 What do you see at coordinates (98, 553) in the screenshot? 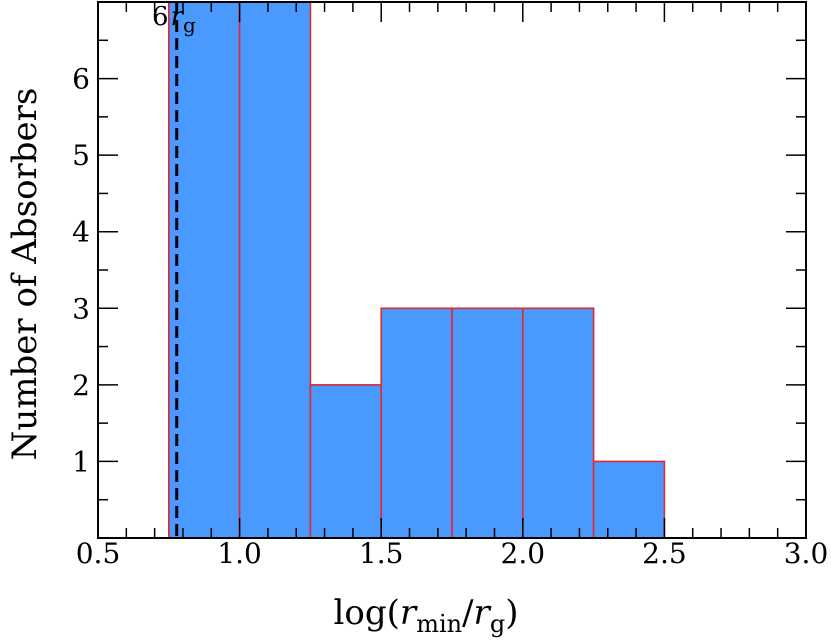
I see `x-tick-label: 0.5` at bounding box center [98, 553].